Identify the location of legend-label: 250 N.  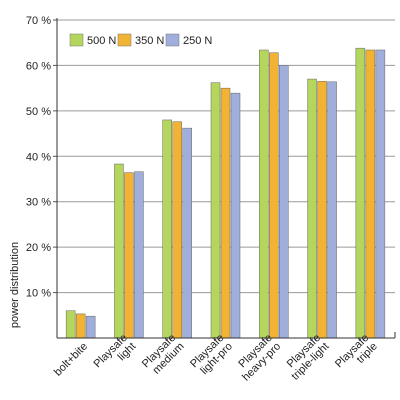
(197, 41).